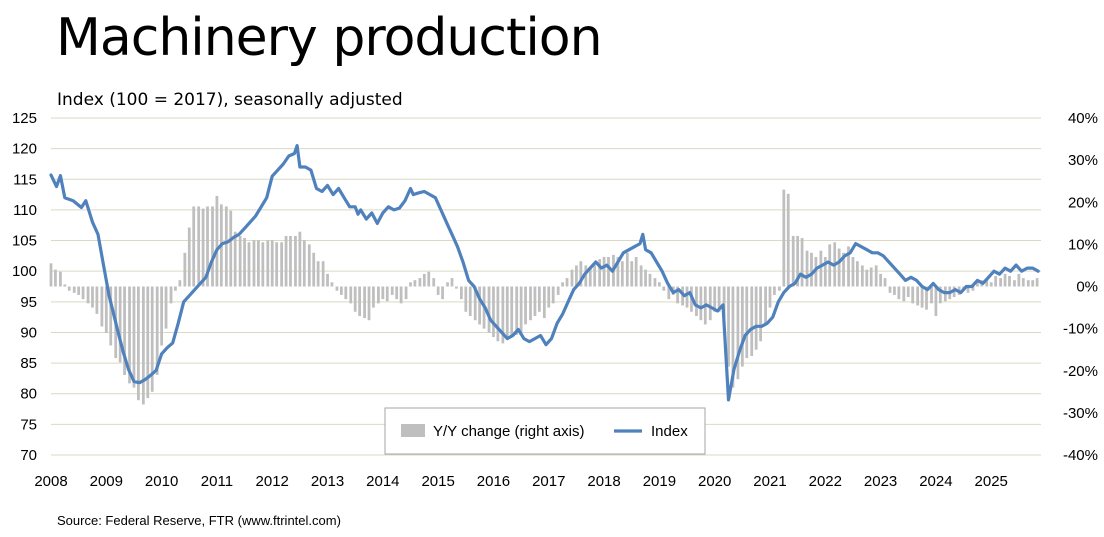 The width and height of the screenshot is (1104, 537). What do you see at coordinates (272, 481) in the screenshot?
I see `x-tick-label: 2012` at bounding box center [272, 481].